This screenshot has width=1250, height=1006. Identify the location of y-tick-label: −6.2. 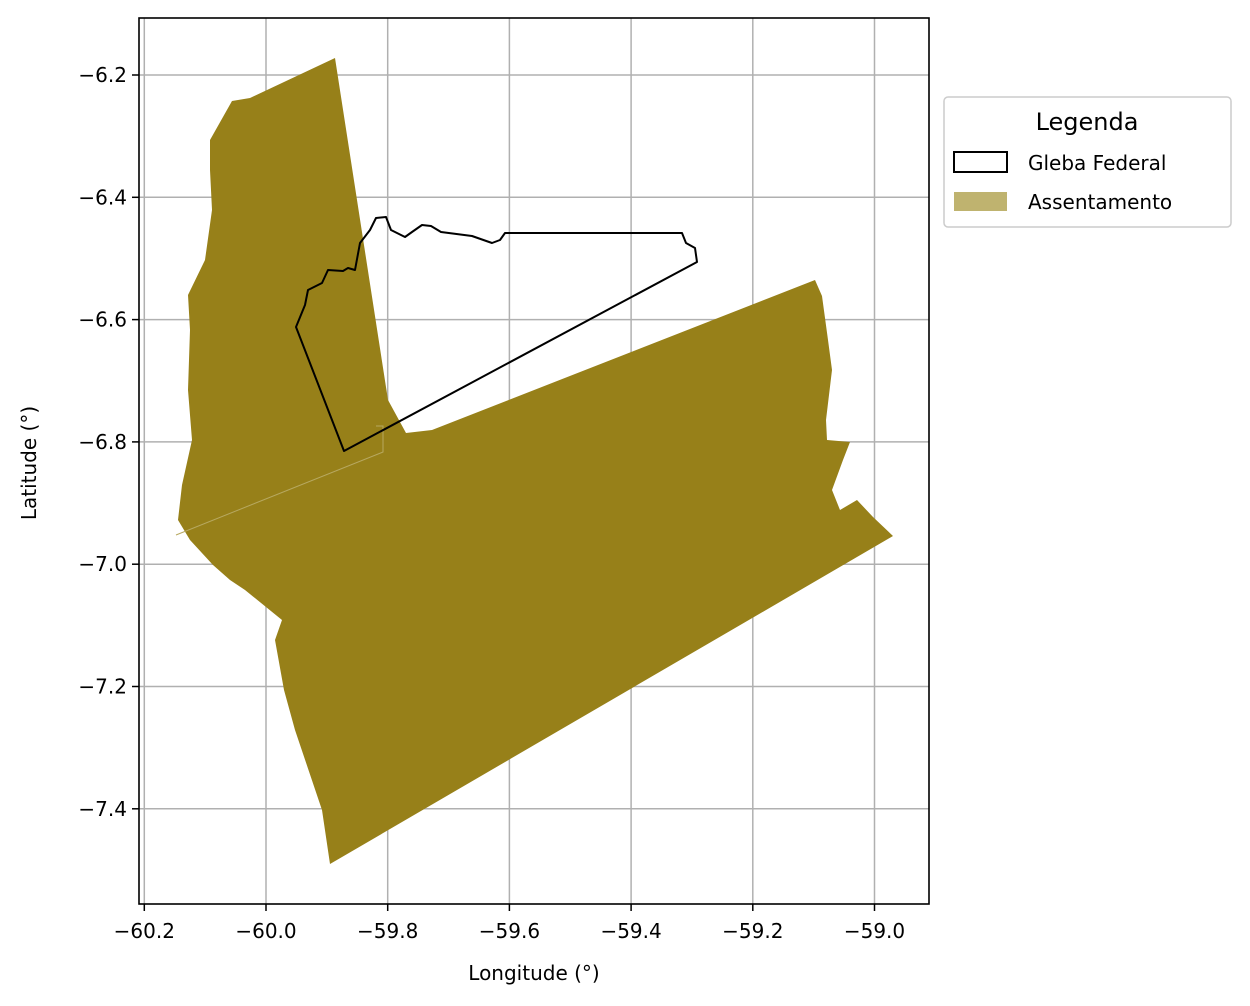
(102, 75).